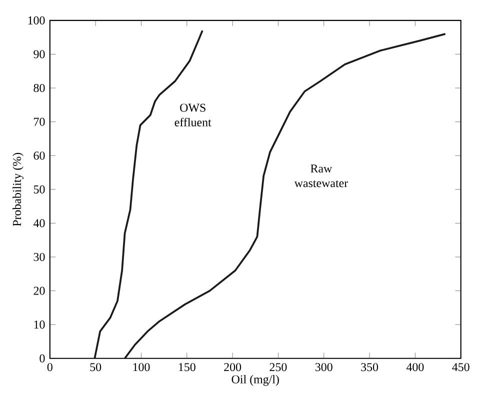 Image resolution: width=479 pixels, height=399 pixels. What do you see at coordinates (39, 256) in the screenshot?
I see `y-tick-label: 30` at bounding box center [39, 256].